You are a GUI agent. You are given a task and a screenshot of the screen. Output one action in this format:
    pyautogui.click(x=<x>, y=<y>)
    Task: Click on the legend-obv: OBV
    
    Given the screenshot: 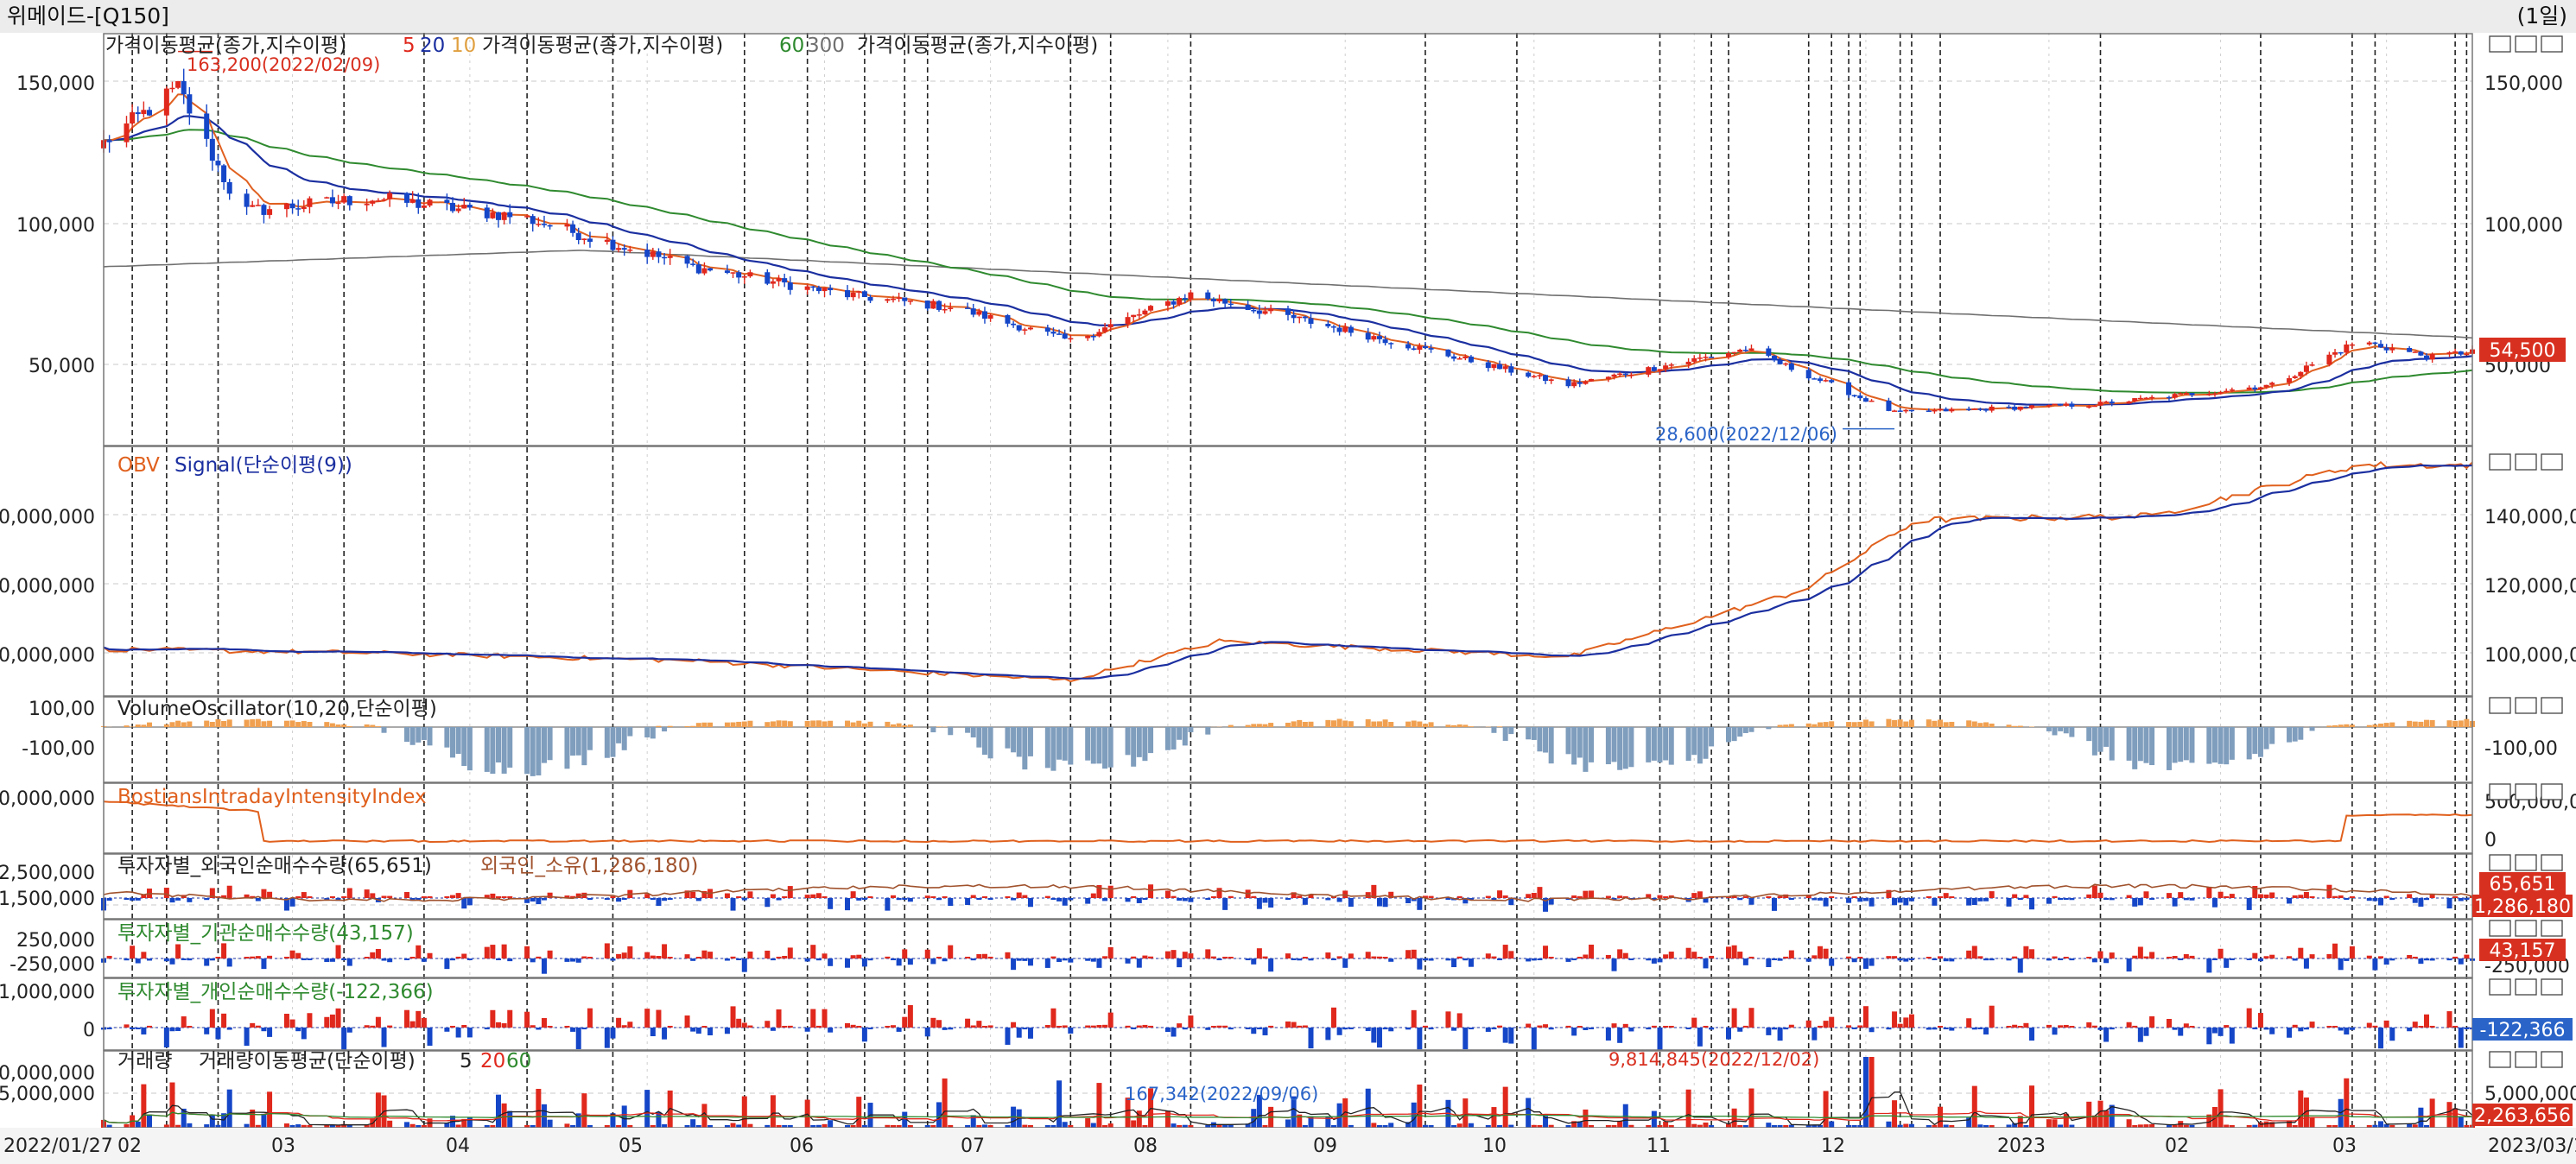 What is the action you would take?
    pyautogui.click(x=138, y=465)
    